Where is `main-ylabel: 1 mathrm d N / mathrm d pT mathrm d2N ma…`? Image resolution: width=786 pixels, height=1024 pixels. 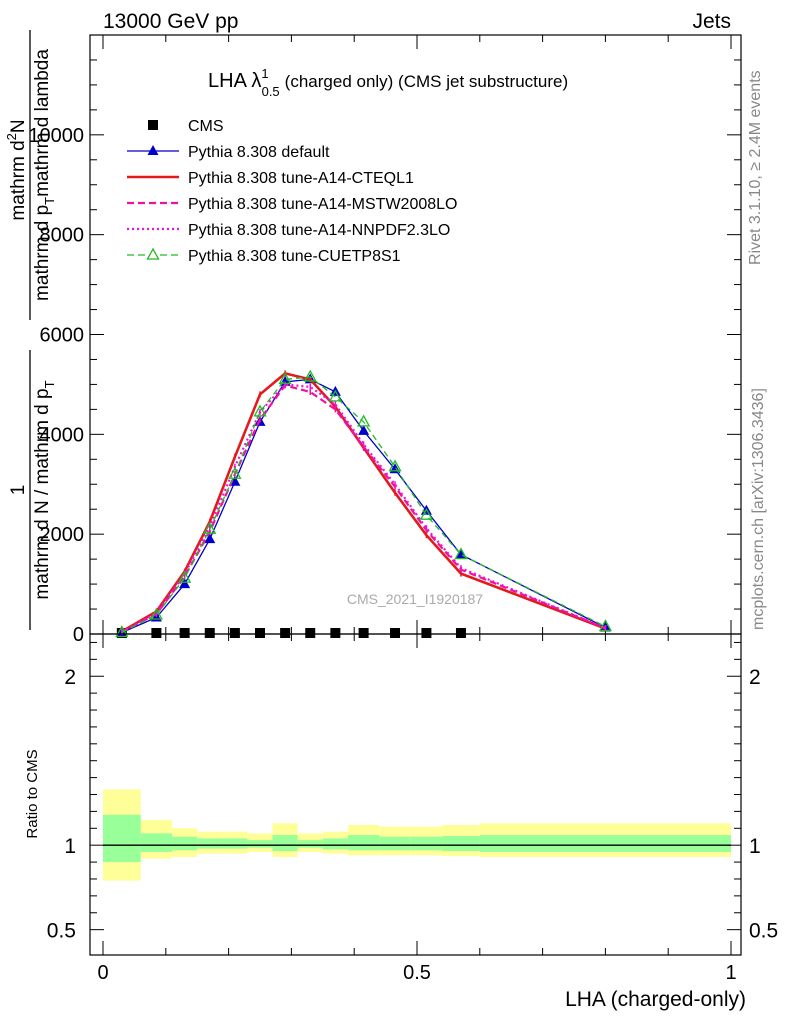
main-ylabel: 1 mathrm d N / mathrm d pT mathrm d2N ma… is located at coordinates (30, 330).